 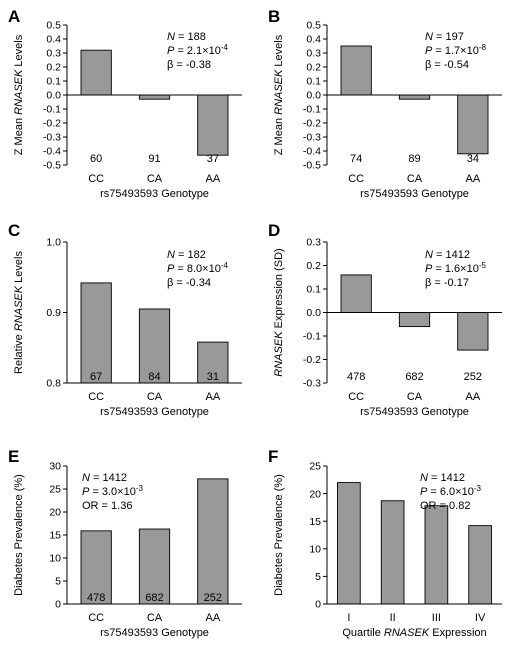 I want to click on stat-line: OR = 0.82, so click(x=445, y=506).